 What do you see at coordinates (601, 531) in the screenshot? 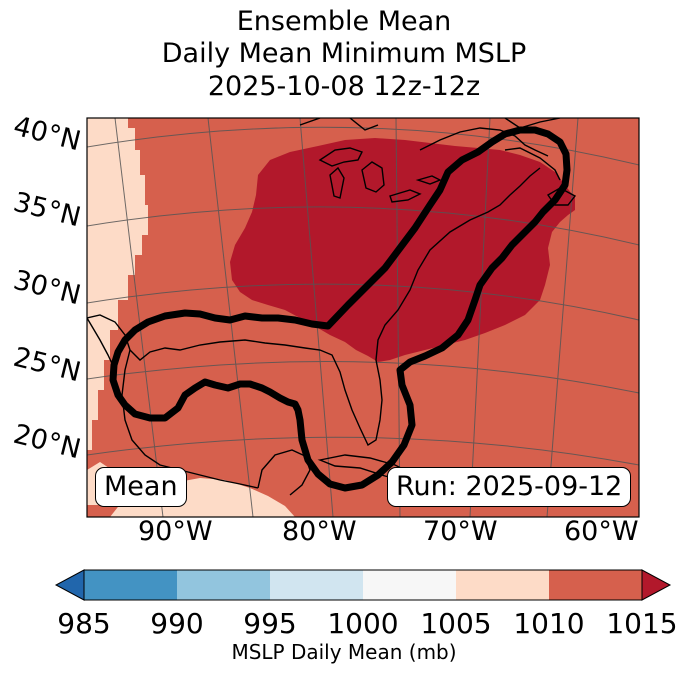
I see `lon-label-60w: 60°W` at bounding box center [601, 531].